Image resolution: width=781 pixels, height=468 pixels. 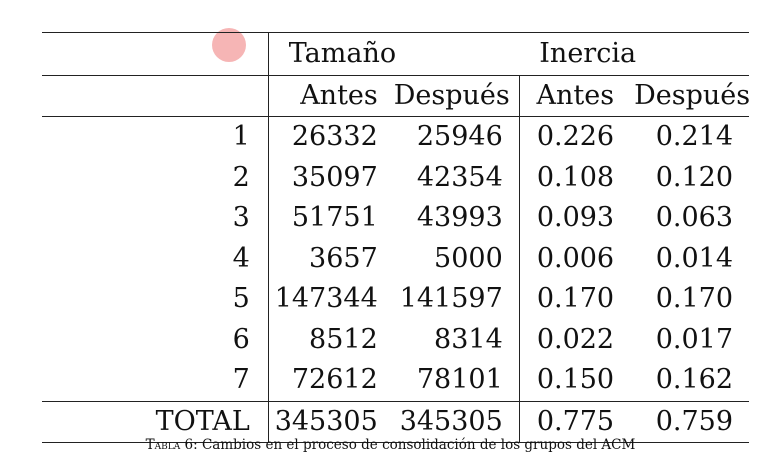 What do you see at coordinates (155, 258) in the screenshot?
I see `row-label: 4` at bounding box center [155, 258].